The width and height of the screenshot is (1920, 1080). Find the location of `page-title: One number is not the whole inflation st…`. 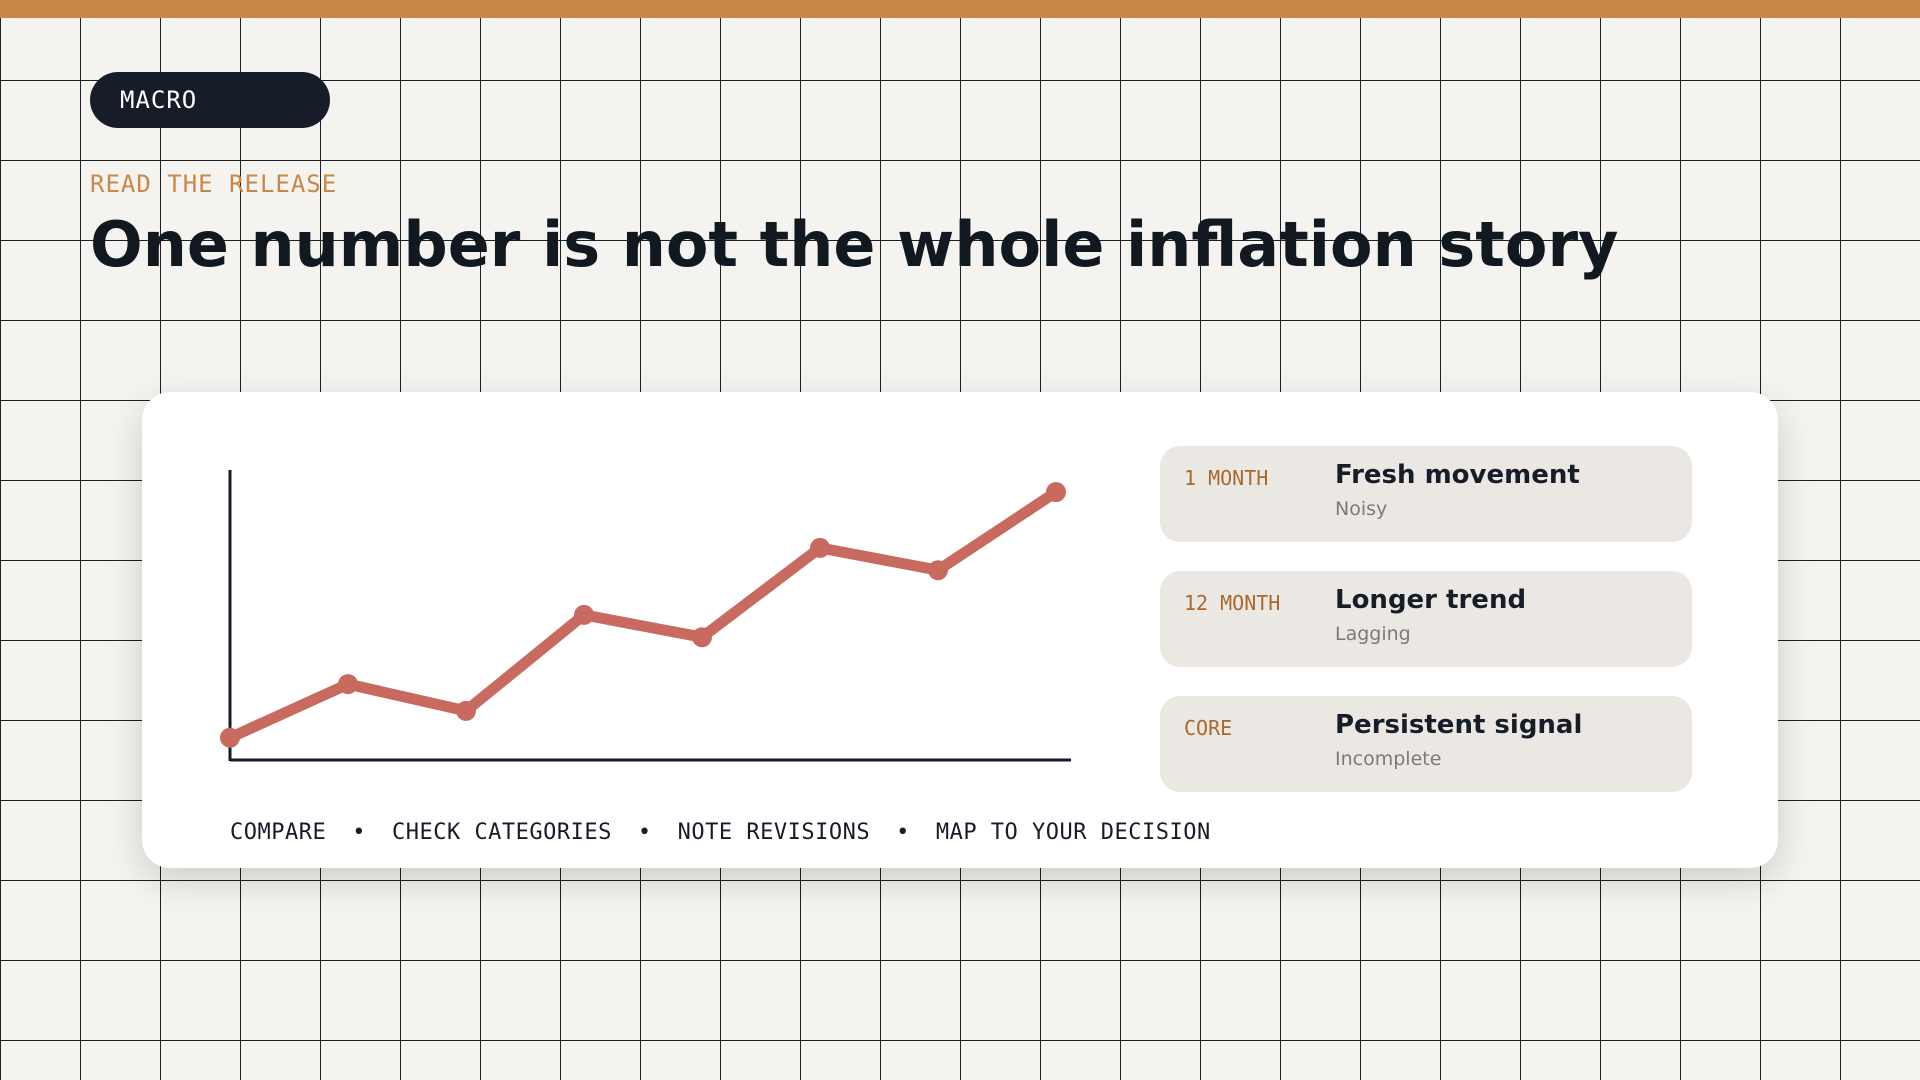

page-title: One number is not the whole inflation st… is located at coordinates (854, 244).